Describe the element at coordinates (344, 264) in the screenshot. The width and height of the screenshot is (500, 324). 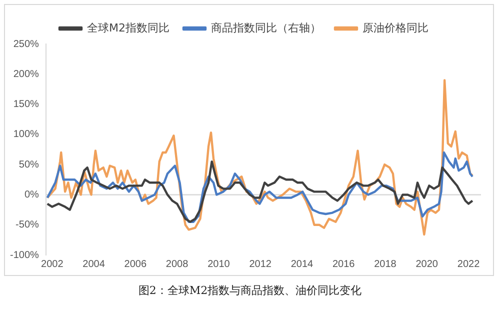
I see `x-tick-label: 2016` at that location.